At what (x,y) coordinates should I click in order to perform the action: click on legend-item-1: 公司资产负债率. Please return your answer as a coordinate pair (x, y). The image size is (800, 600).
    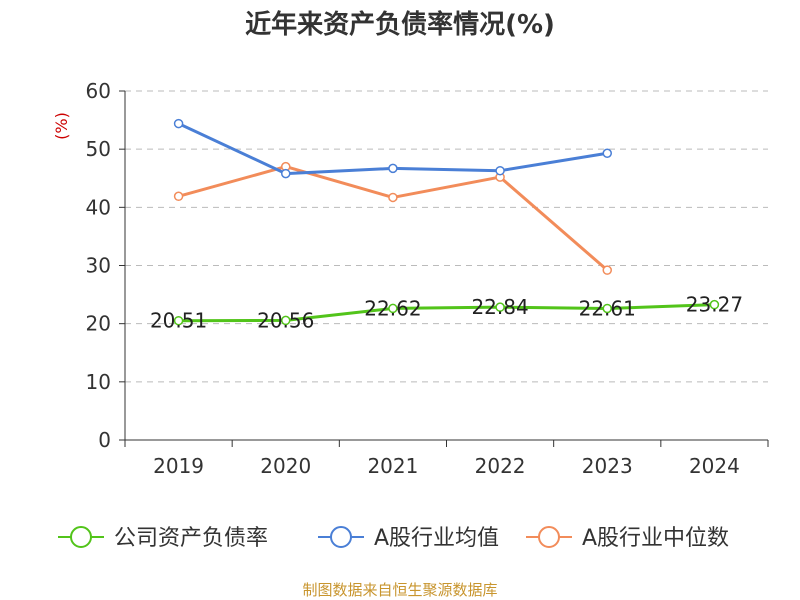
    Looking at the image, I should click on (163, 538).